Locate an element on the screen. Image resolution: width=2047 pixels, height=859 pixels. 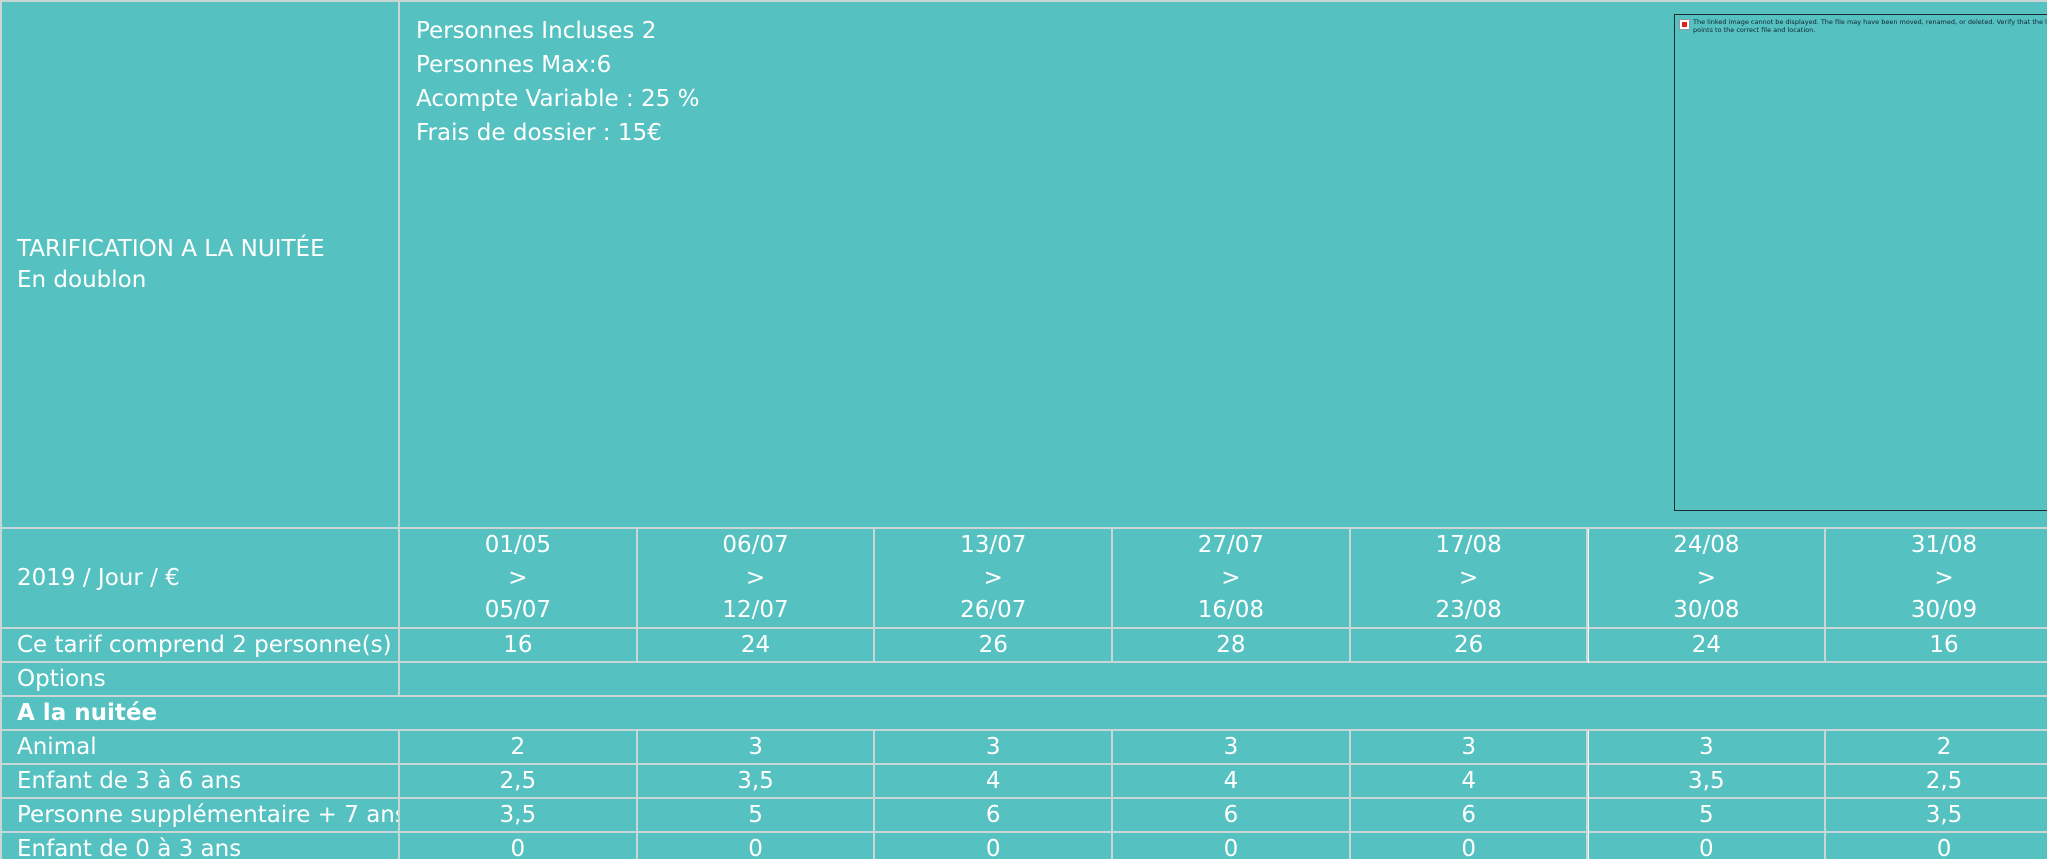
period-from: 31/08 is located at coordinates (1944, 545).